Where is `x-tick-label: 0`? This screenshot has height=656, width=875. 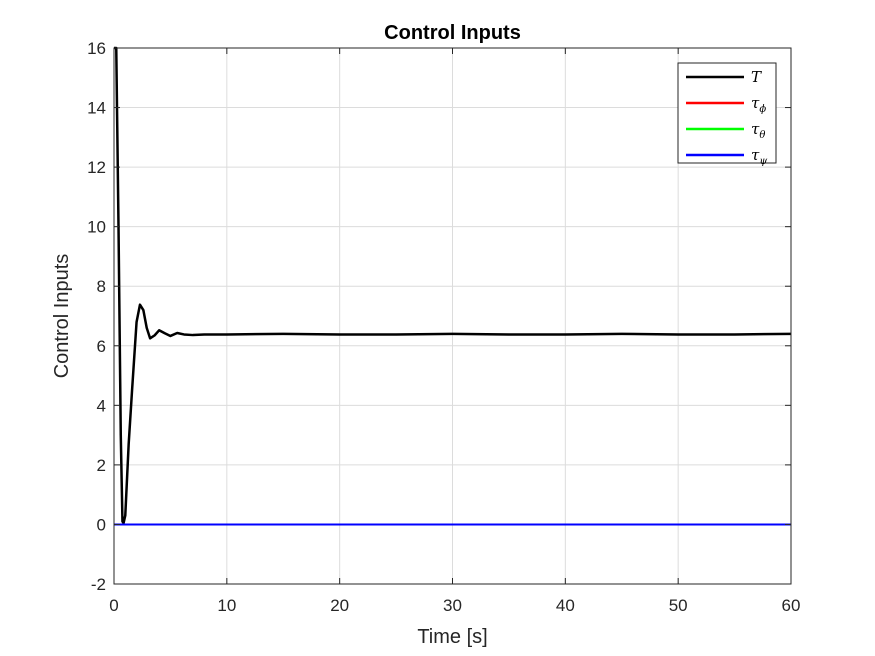 x-tick-label: 0 is located at coordinates (113, 605).